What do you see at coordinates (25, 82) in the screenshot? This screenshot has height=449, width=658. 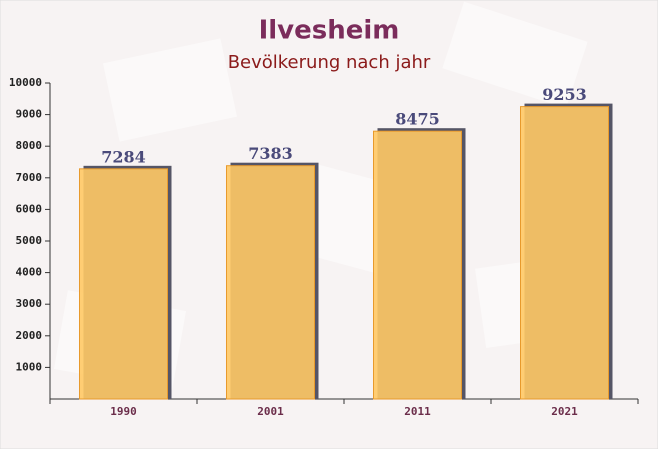 I see `y-tick-label: 10000` at bounding box center [25, 82].